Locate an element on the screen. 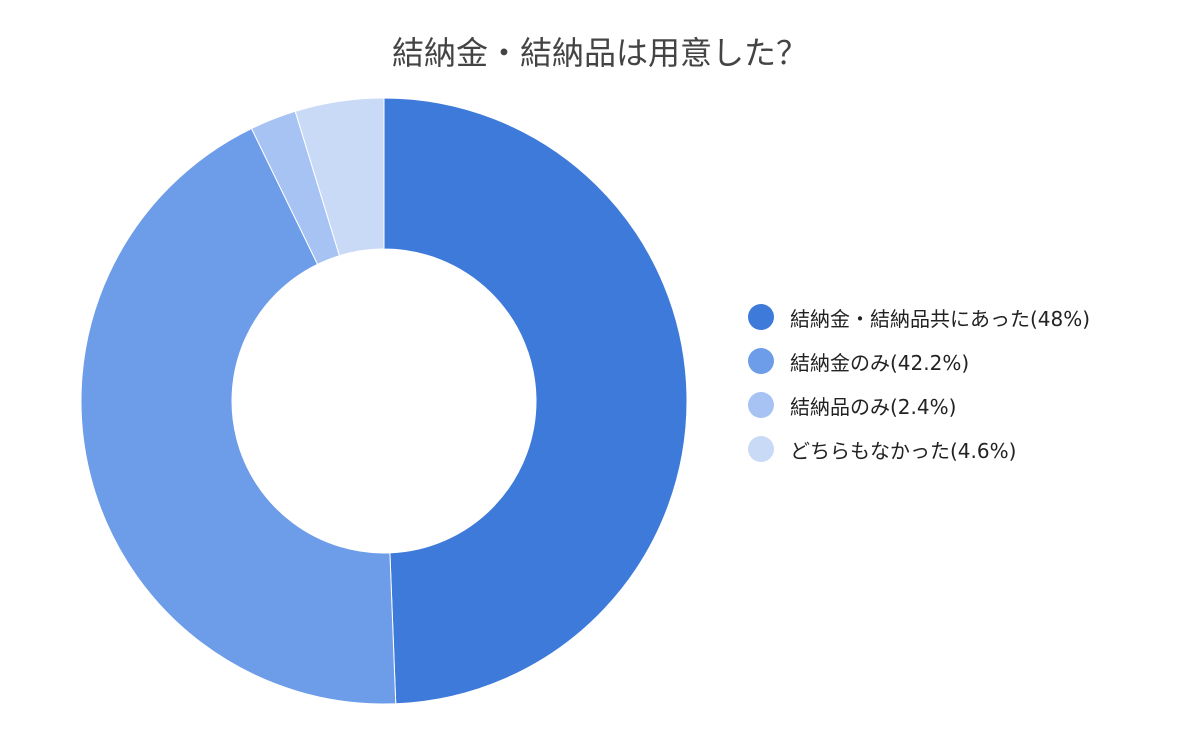 Image resolution: width=1200 pixels, height=742 pixels. donut-slice is located at coordinates (339, 177).